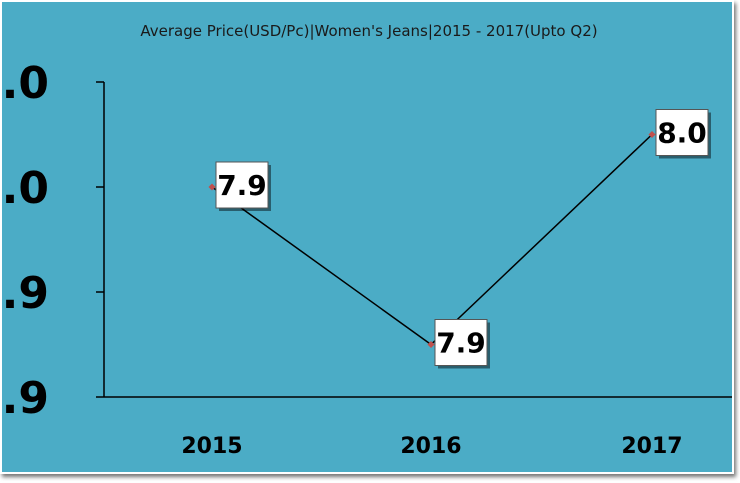  I want to click on data-label: 8.0, so click(682, 133).